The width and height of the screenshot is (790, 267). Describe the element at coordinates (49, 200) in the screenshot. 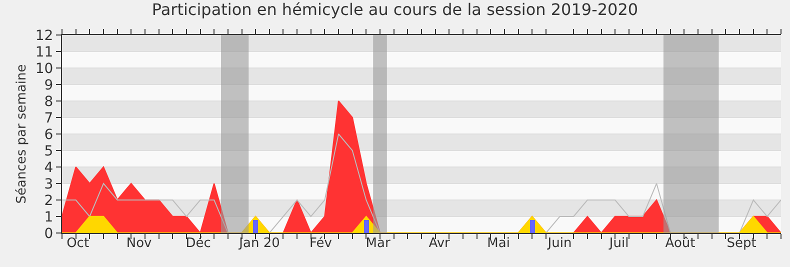

I see `y-tick-label: 2` at that location.